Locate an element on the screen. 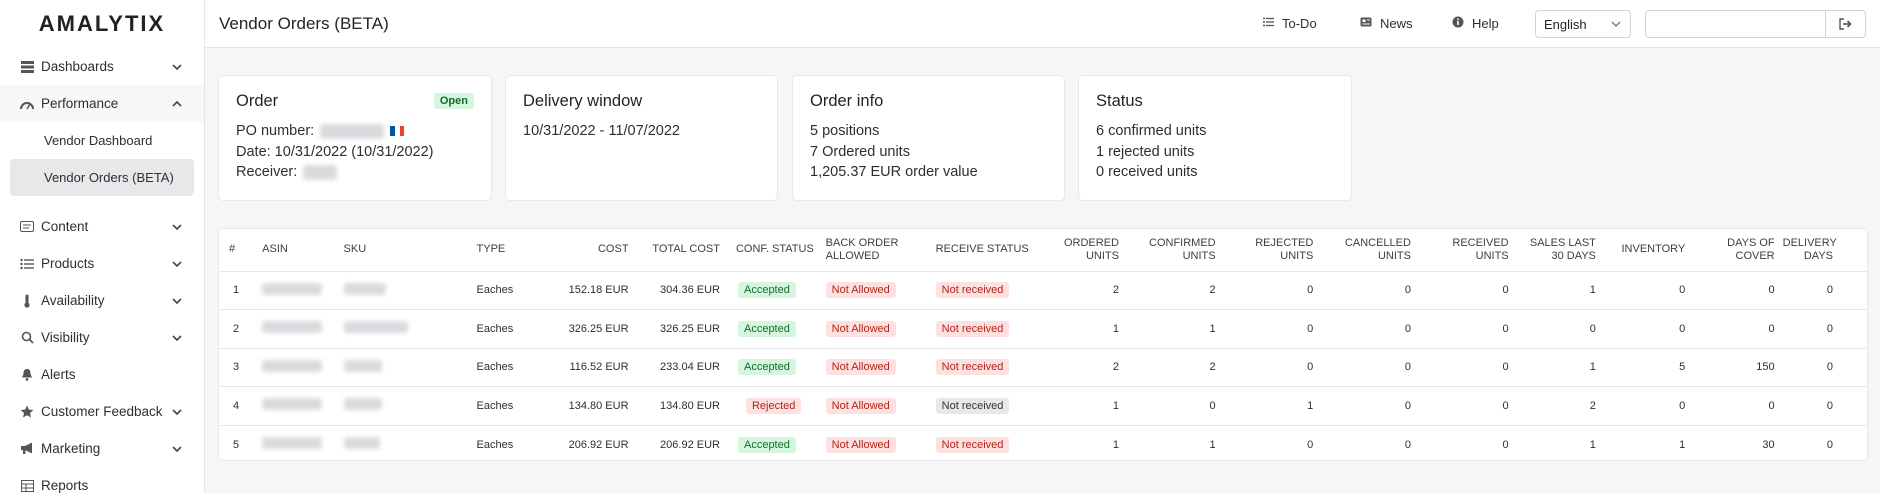 This screenshot has height=493, width=1880. card-title: Status is located at coordinates (1119, 101).